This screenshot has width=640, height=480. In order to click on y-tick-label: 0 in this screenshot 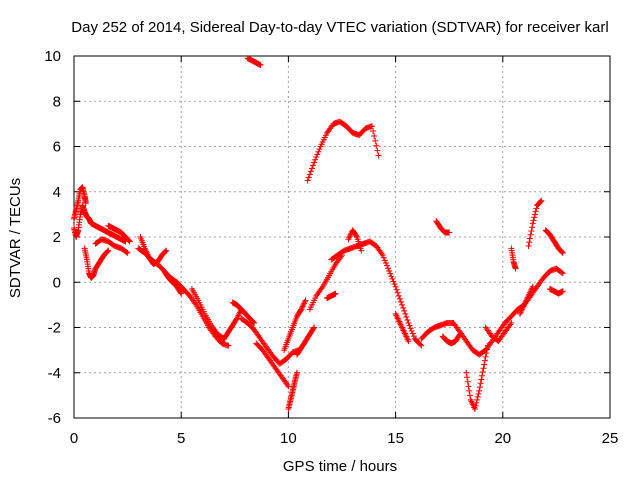, I will do `click(57, 282)`.